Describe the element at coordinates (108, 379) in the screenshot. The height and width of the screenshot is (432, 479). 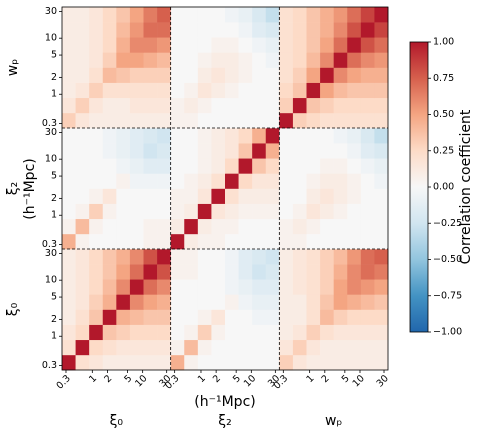
I see `x-tick-label: 2` at that location.